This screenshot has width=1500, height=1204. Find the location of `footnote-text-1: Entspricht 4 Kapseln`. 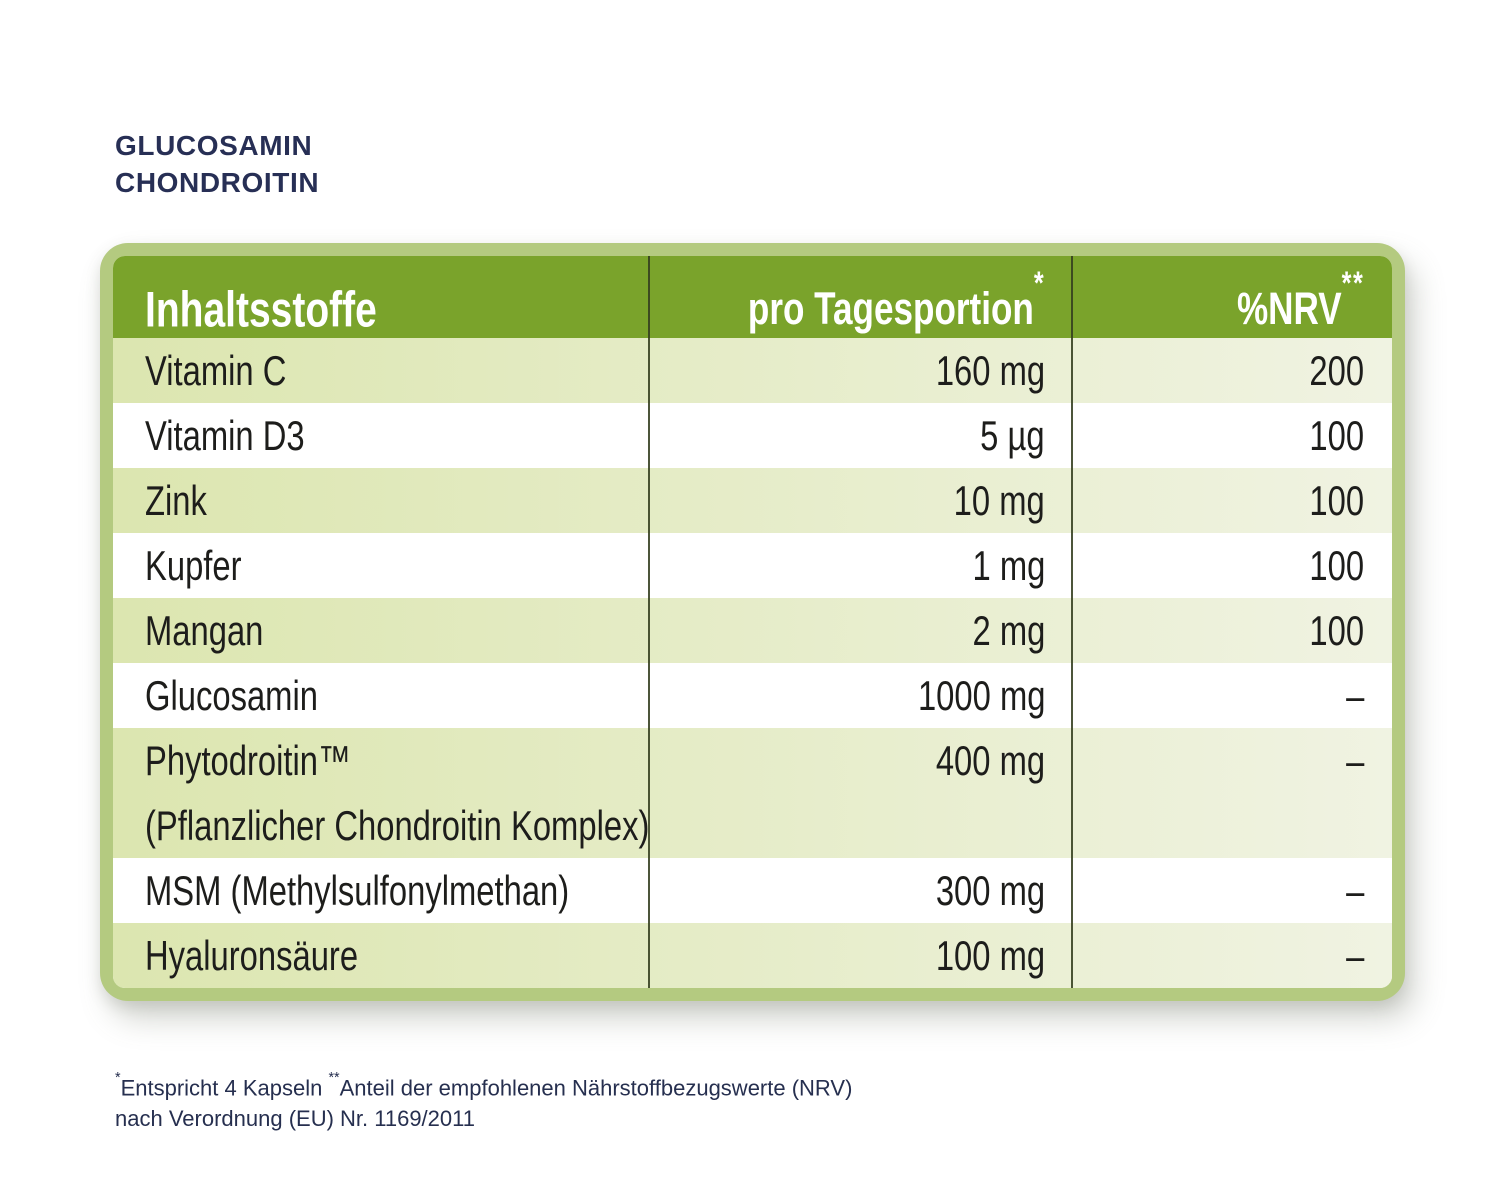

footnote-text-1: Entspricht 4 Kapseln is located at coordinates (224, 1088).